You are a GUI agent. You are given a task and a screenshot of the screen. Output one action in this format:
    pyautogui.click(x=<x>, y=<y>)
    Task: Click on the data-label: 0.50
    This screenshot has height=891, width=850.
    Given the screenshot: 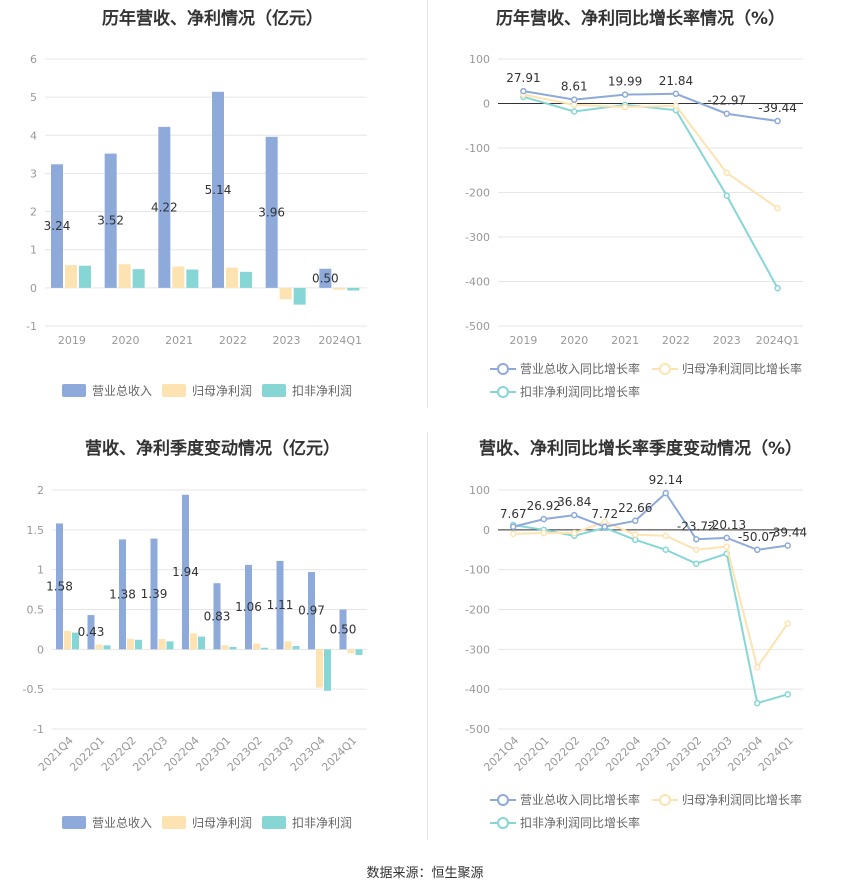 What is the action you would take?
    pyautogui.click(x=325, y=278)
    